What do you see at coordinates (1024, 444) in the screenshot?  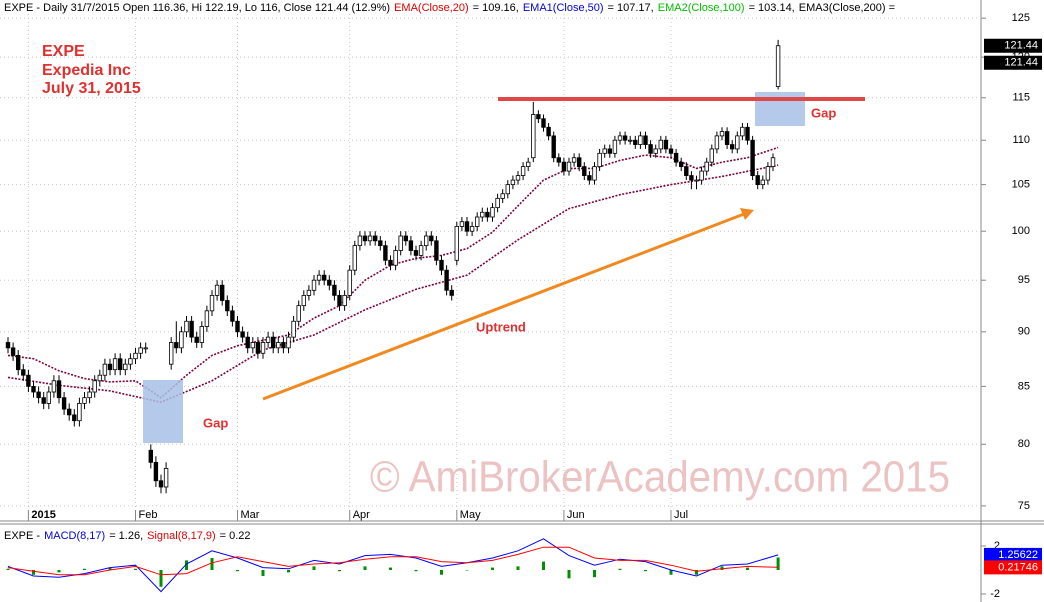 I see `y-tick-label: 80` at bounding box center [1024, 444].